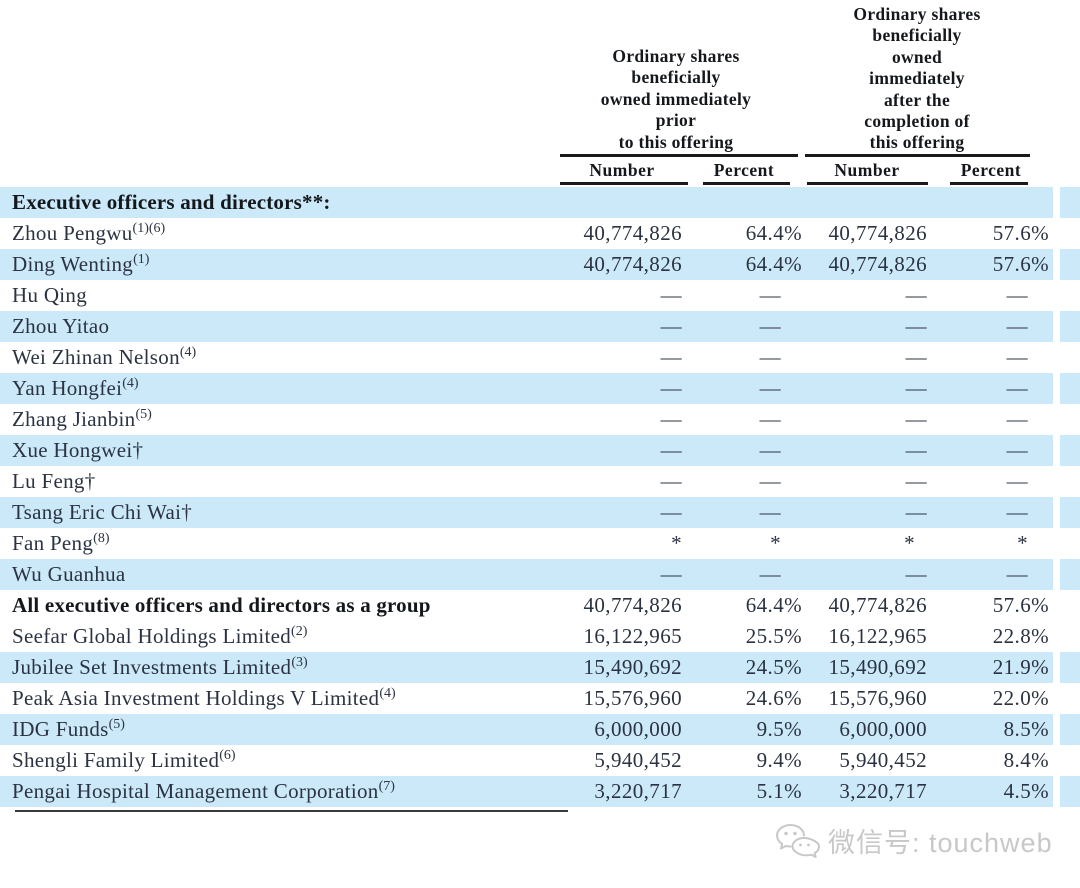  What do you see at coordinates (540, 388) in the screenshot?
I see `table-row: Yan Hongfei(4) — — — —` at bounding box center [540, 388].